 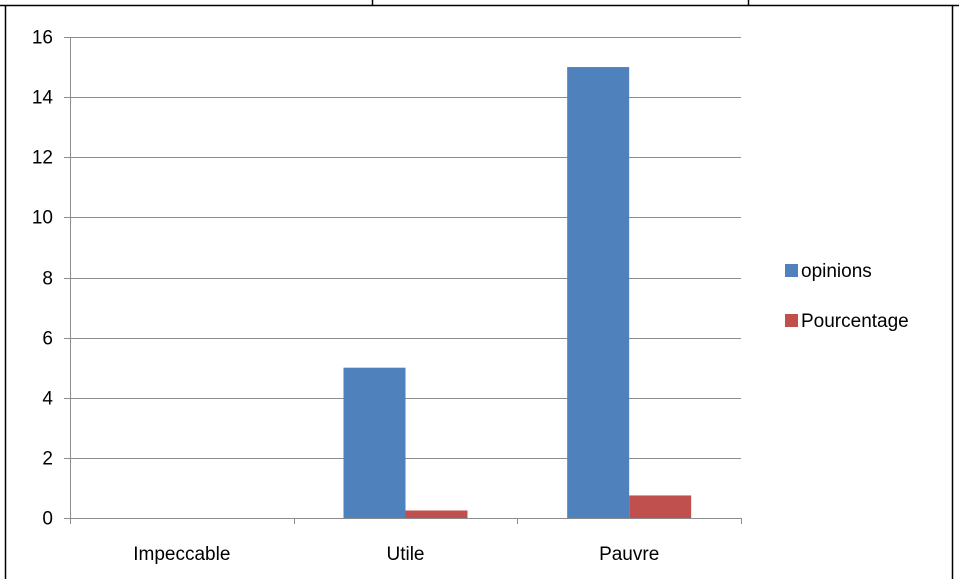 What do you see at coordinates (598, 292) in the screenshot?
I see `bar-opinions-pauvre` at bounding box center [598, 292].